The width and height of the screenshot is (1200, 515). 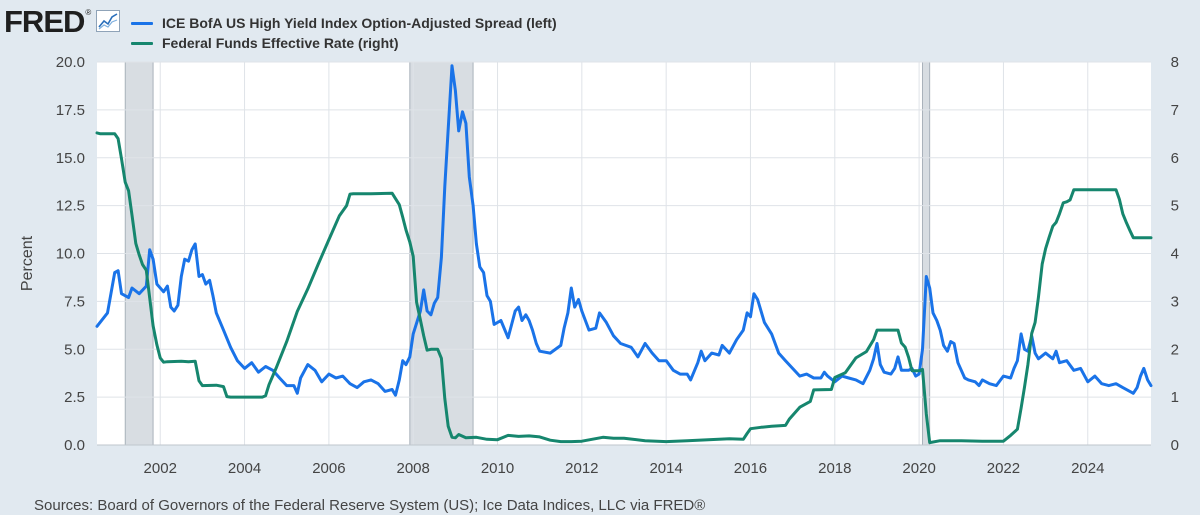 I want to click on fred-logo-text: FRED, so click(x=44, y=21).